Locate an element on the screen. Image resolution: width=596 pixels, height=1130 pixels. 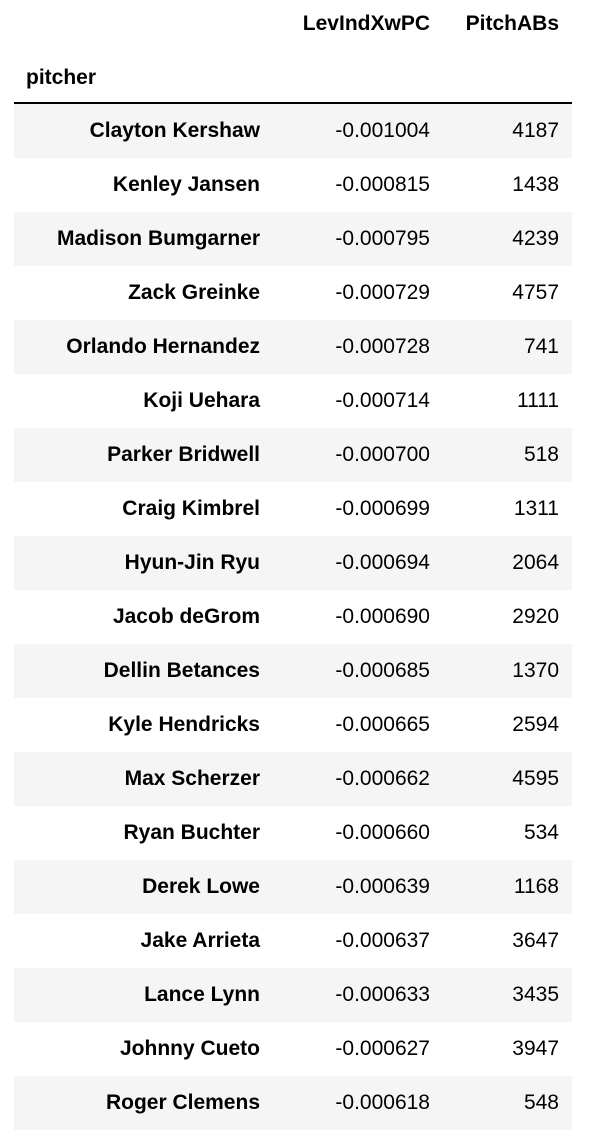
column-header-pitchabs: PitchABs is located at coordinates (512, 23).